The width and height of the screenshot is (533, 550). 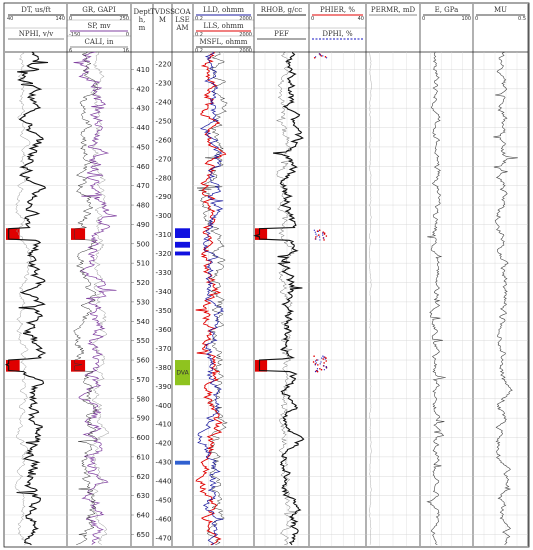 What do you see at coordinates (99, 298) in the screenshot?
I see `cali-curve` at bounding box center [99, 298].